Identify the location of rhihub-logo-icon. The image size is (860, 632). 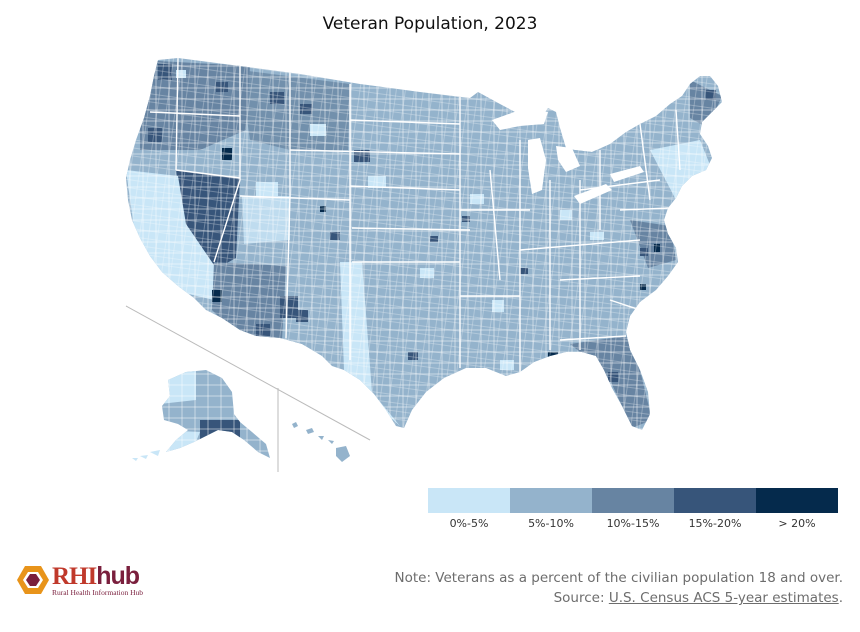
(33, 580).